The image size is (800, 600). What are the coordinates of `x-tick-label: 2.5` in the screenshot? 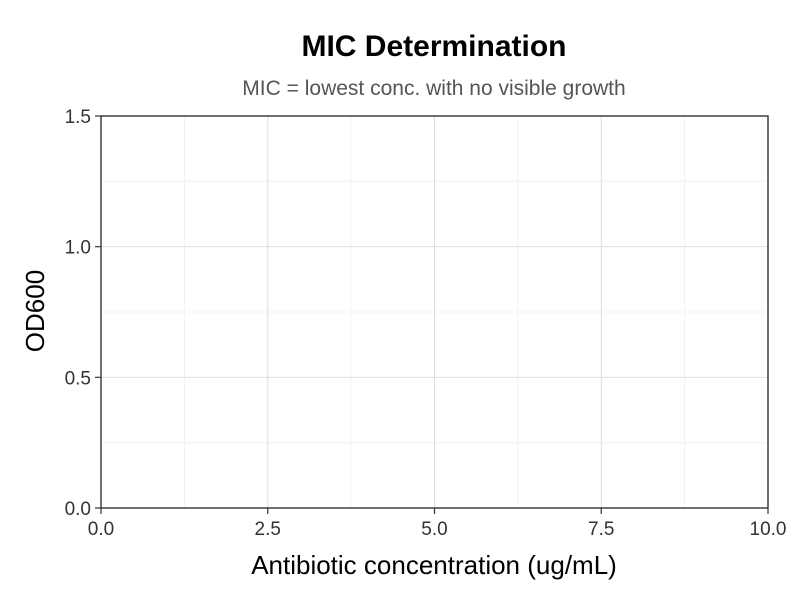 It's located at (268, 529).